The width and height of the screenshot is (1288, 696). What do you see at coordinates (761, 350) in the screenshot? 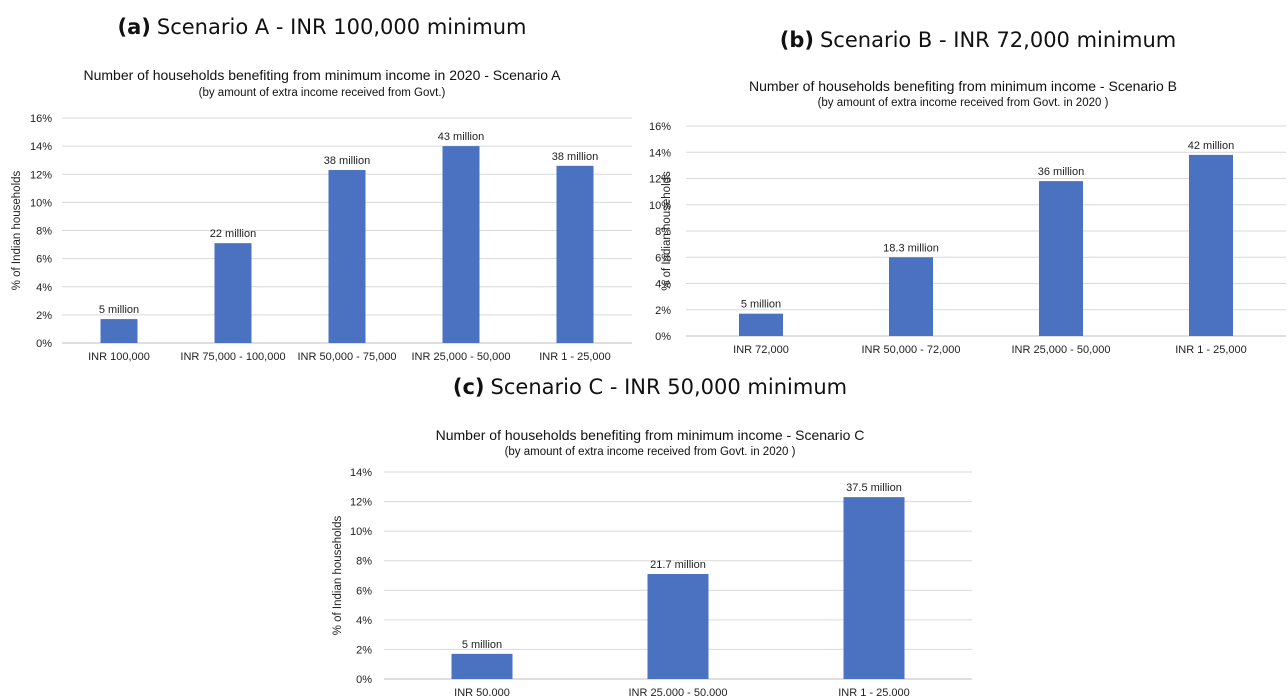
I see `x-tick-label-b-0: INR 72,000` at bounding box center [761, 350].